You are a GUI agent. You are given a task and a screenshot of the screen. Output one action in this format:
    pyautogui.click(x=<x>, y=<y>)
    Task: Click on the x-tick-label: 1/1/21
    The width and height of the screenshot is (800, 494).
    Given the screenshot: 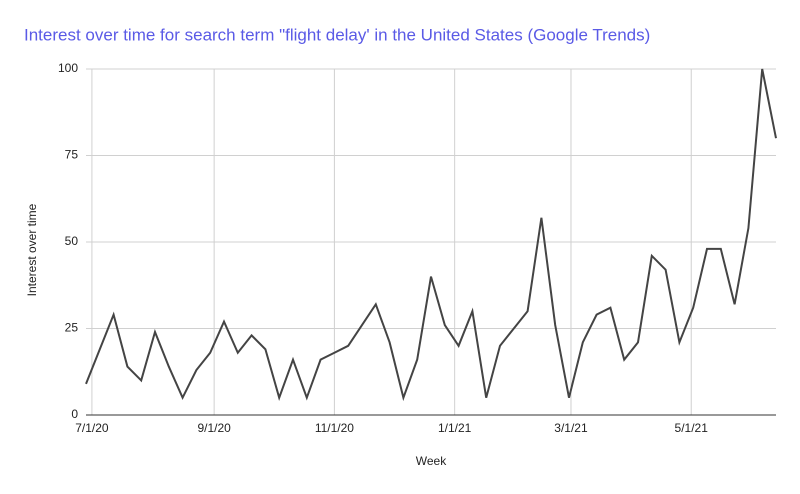 What is the action you would take?
    pyautogui.click(x=455, y=428)
    